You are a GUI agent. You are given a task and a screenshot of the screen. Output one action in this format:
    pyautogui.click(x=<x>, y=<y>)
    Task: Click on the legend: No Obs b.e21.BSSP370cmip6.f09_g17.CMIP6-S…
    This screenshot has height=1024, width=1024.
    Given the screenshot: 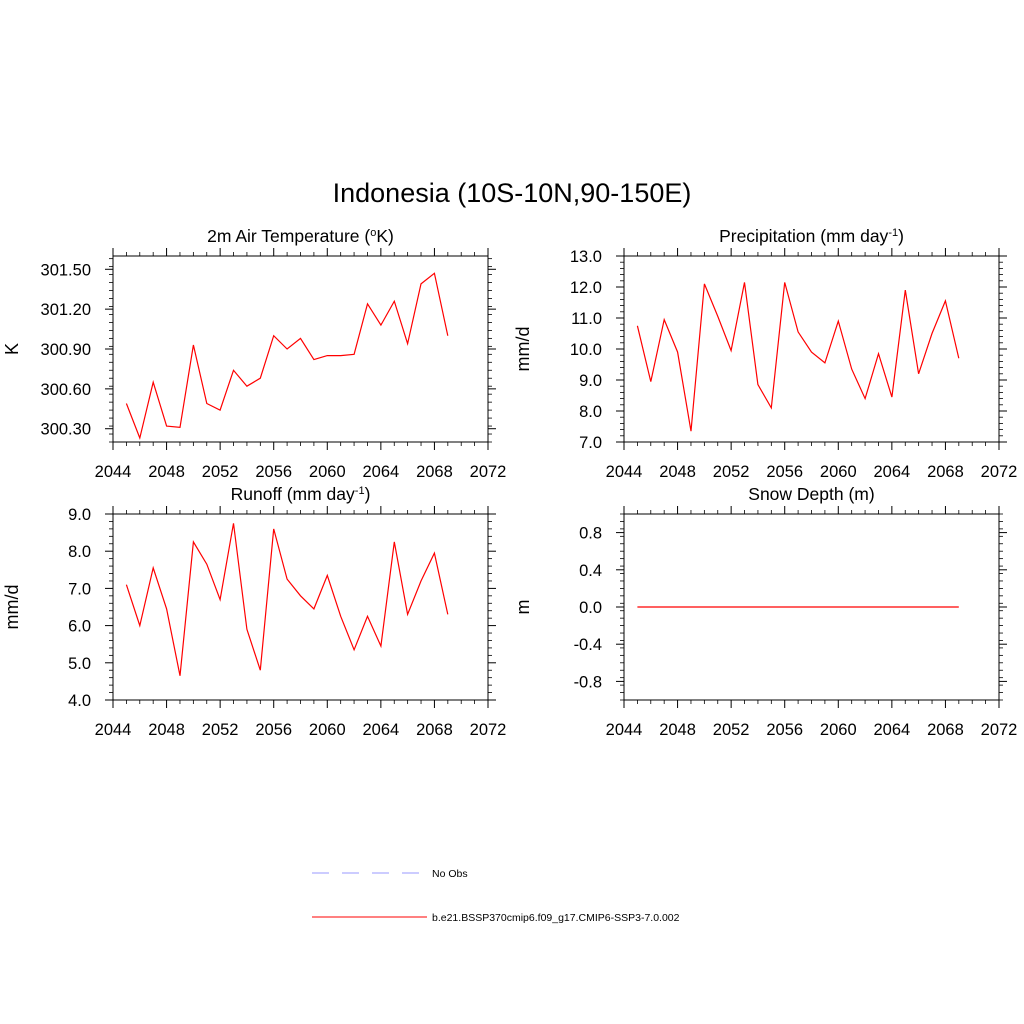 What is the action you would take?
    pyautogui.click(x=496, y=896)
    